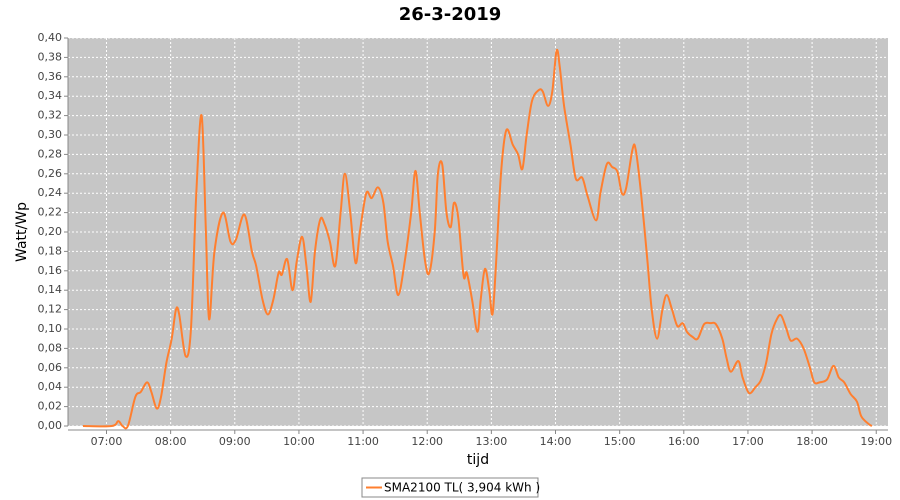  I want to click on y-tick-label: 0,06, so click(50, 367).